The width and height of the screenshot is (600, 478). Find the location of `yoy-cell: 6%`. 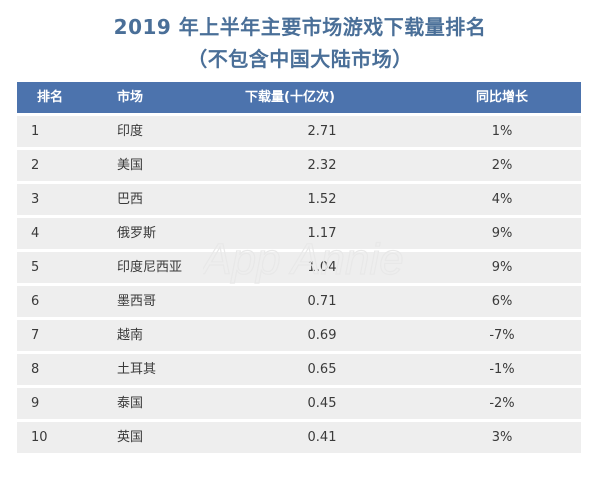

yoy-cell: 6% is located at coordinates (502, 301).